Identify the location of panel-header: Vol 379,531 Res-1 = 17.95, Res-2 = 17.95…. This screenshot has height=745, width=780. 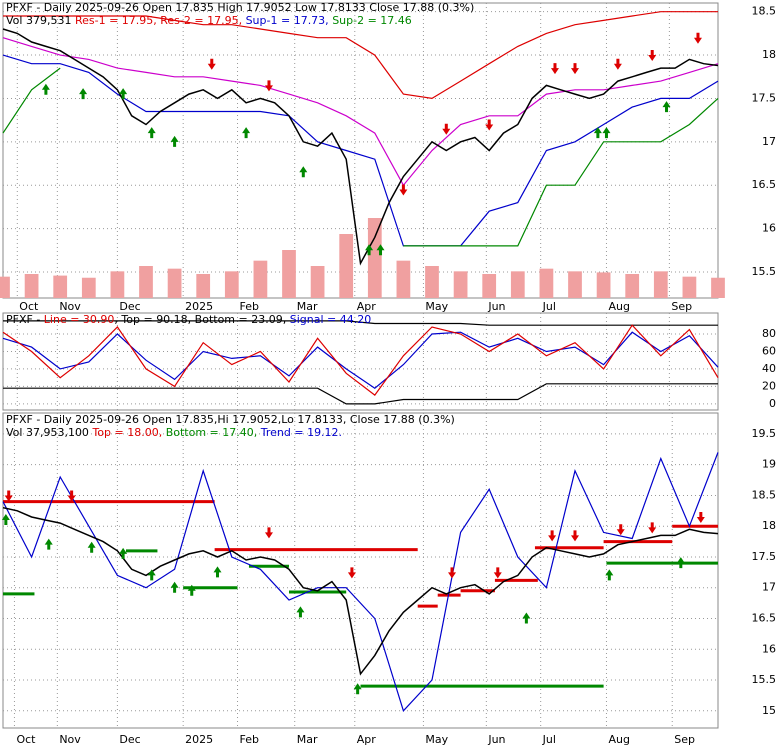
(209, 20).